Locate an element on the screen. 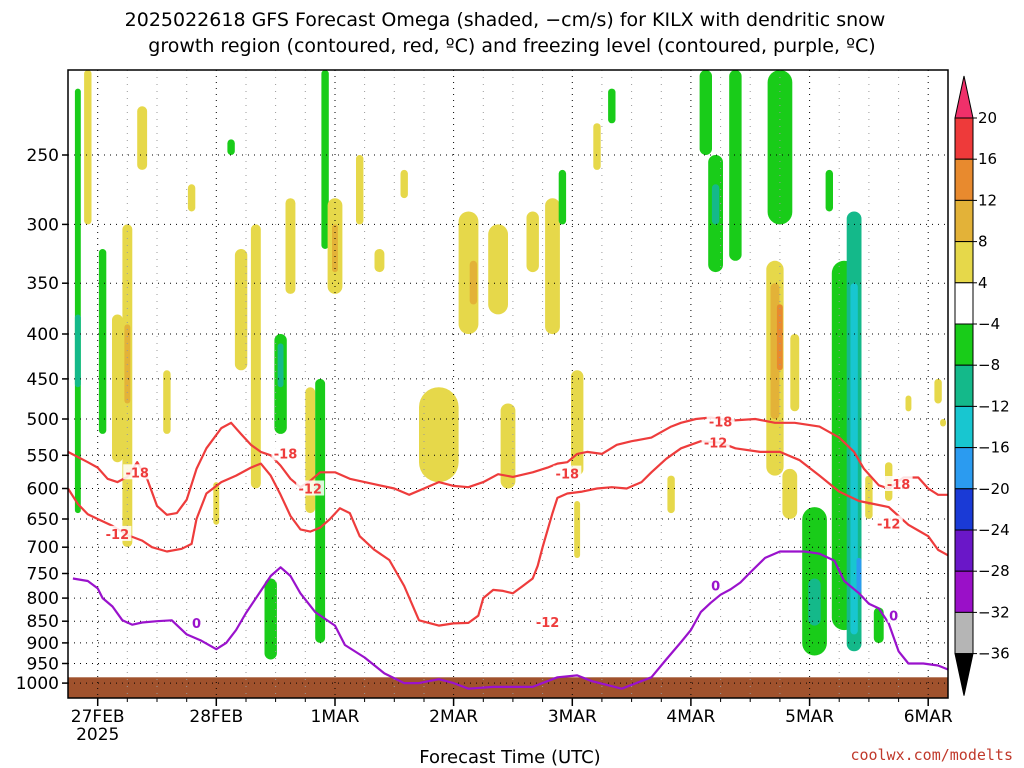  y-tick-label-300: 300 is located at coordinates (43, 225).